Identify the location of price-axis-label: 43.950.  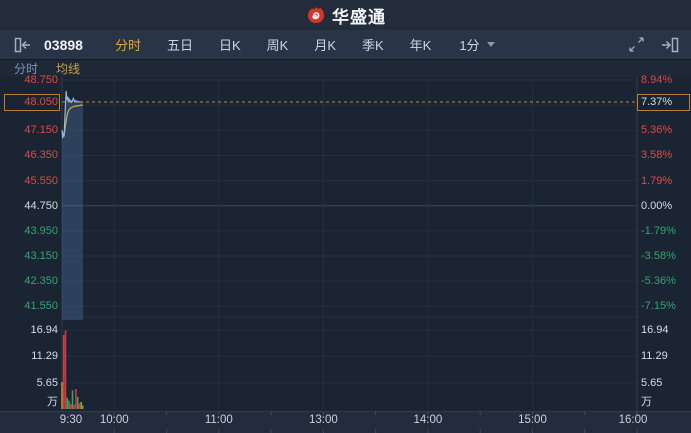
(41, 230).